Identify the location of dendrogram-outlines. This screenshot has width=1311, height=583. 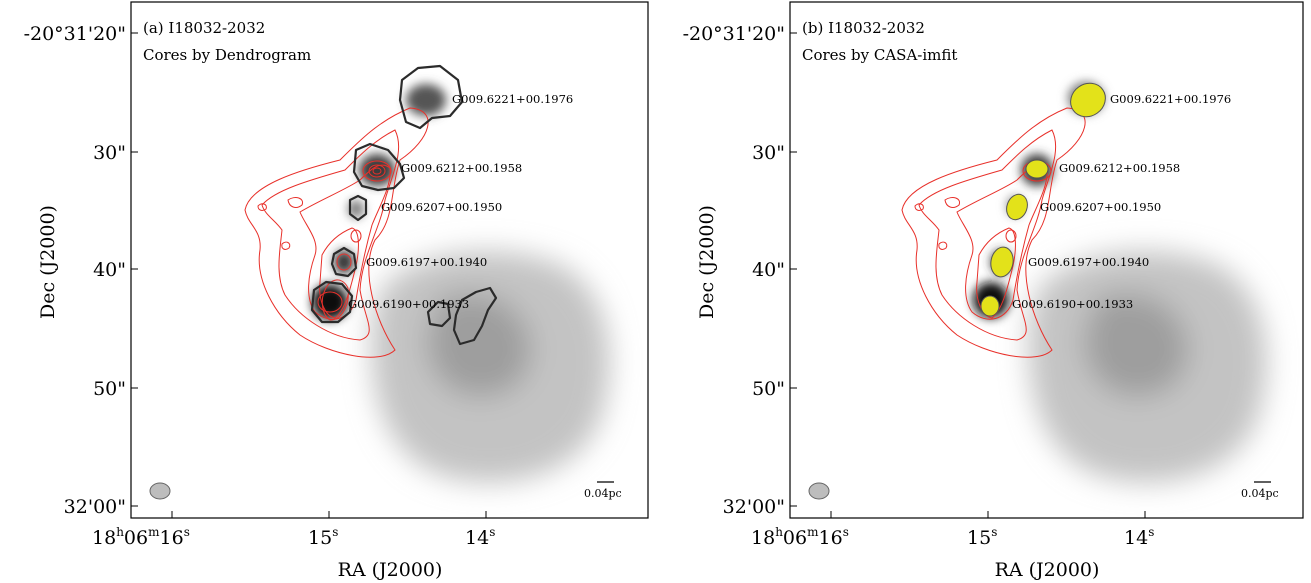
(404, 205).